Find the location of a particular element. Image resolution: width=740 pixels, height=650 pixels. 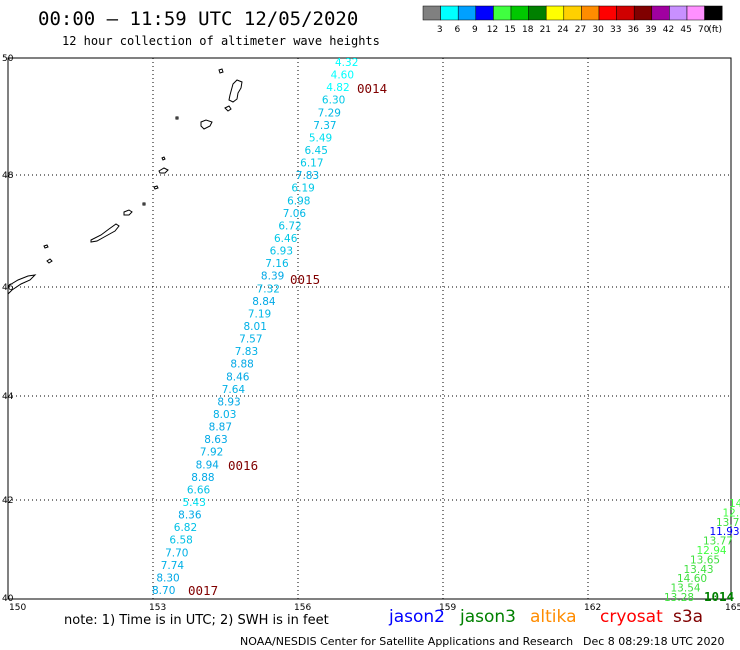

legend-tick-label: 45 is located at coordinates (685, 30).